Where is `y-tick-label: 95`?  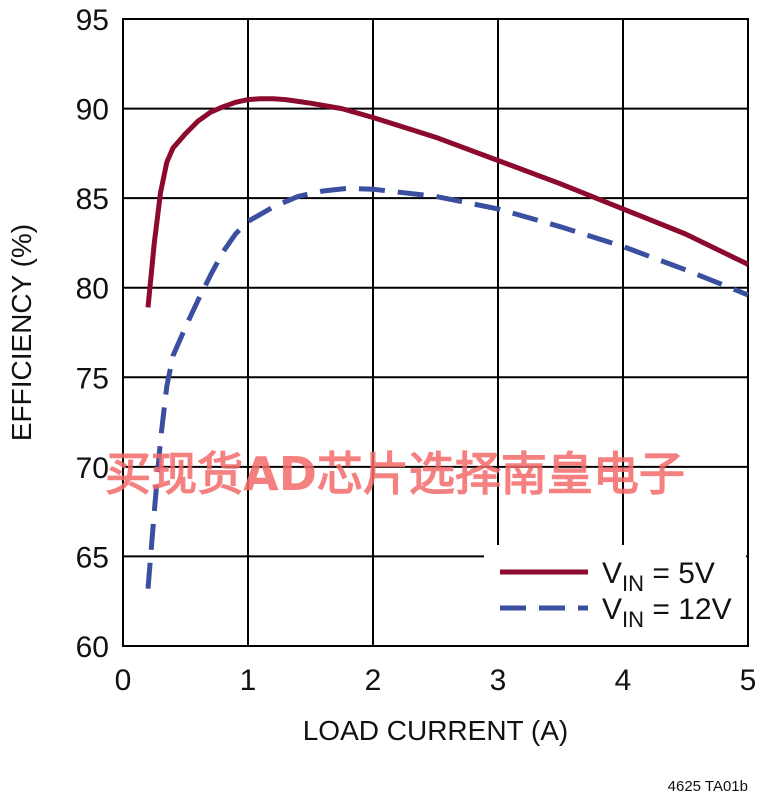
y-tick-label: 95 is located at coordinates (92, 20).